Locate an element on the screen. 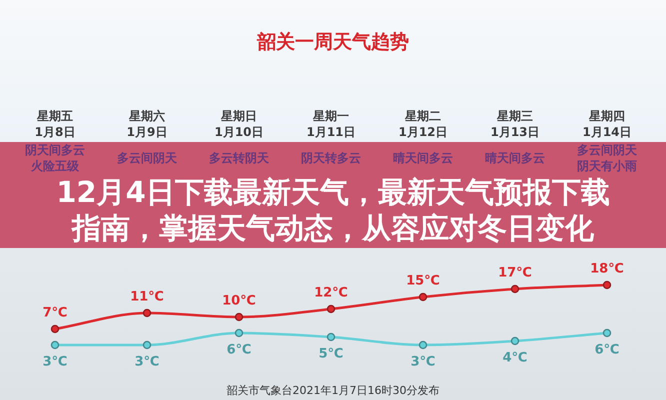  text: 韶关市气象台2021年1月7日16时30分发布 is located at coordinates (333, 390).